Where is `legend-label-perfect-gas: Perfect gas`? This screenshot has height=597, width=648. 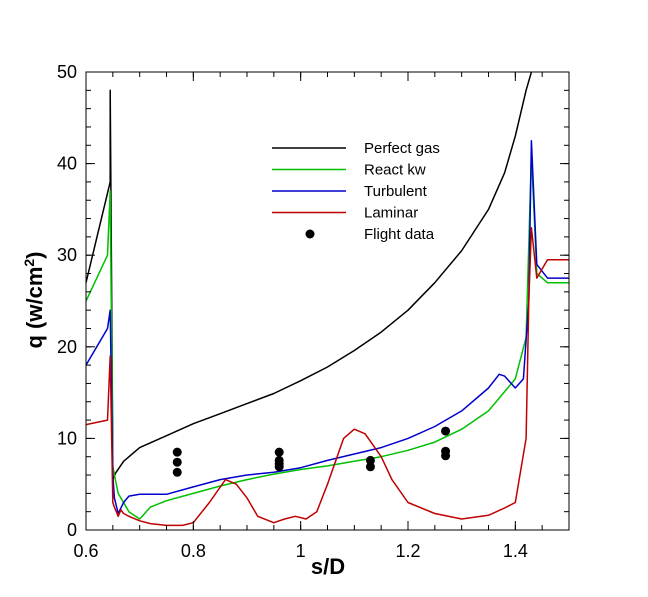 legend-label-perfect-gas: Perfect gas is located at coordinates (402, 148).